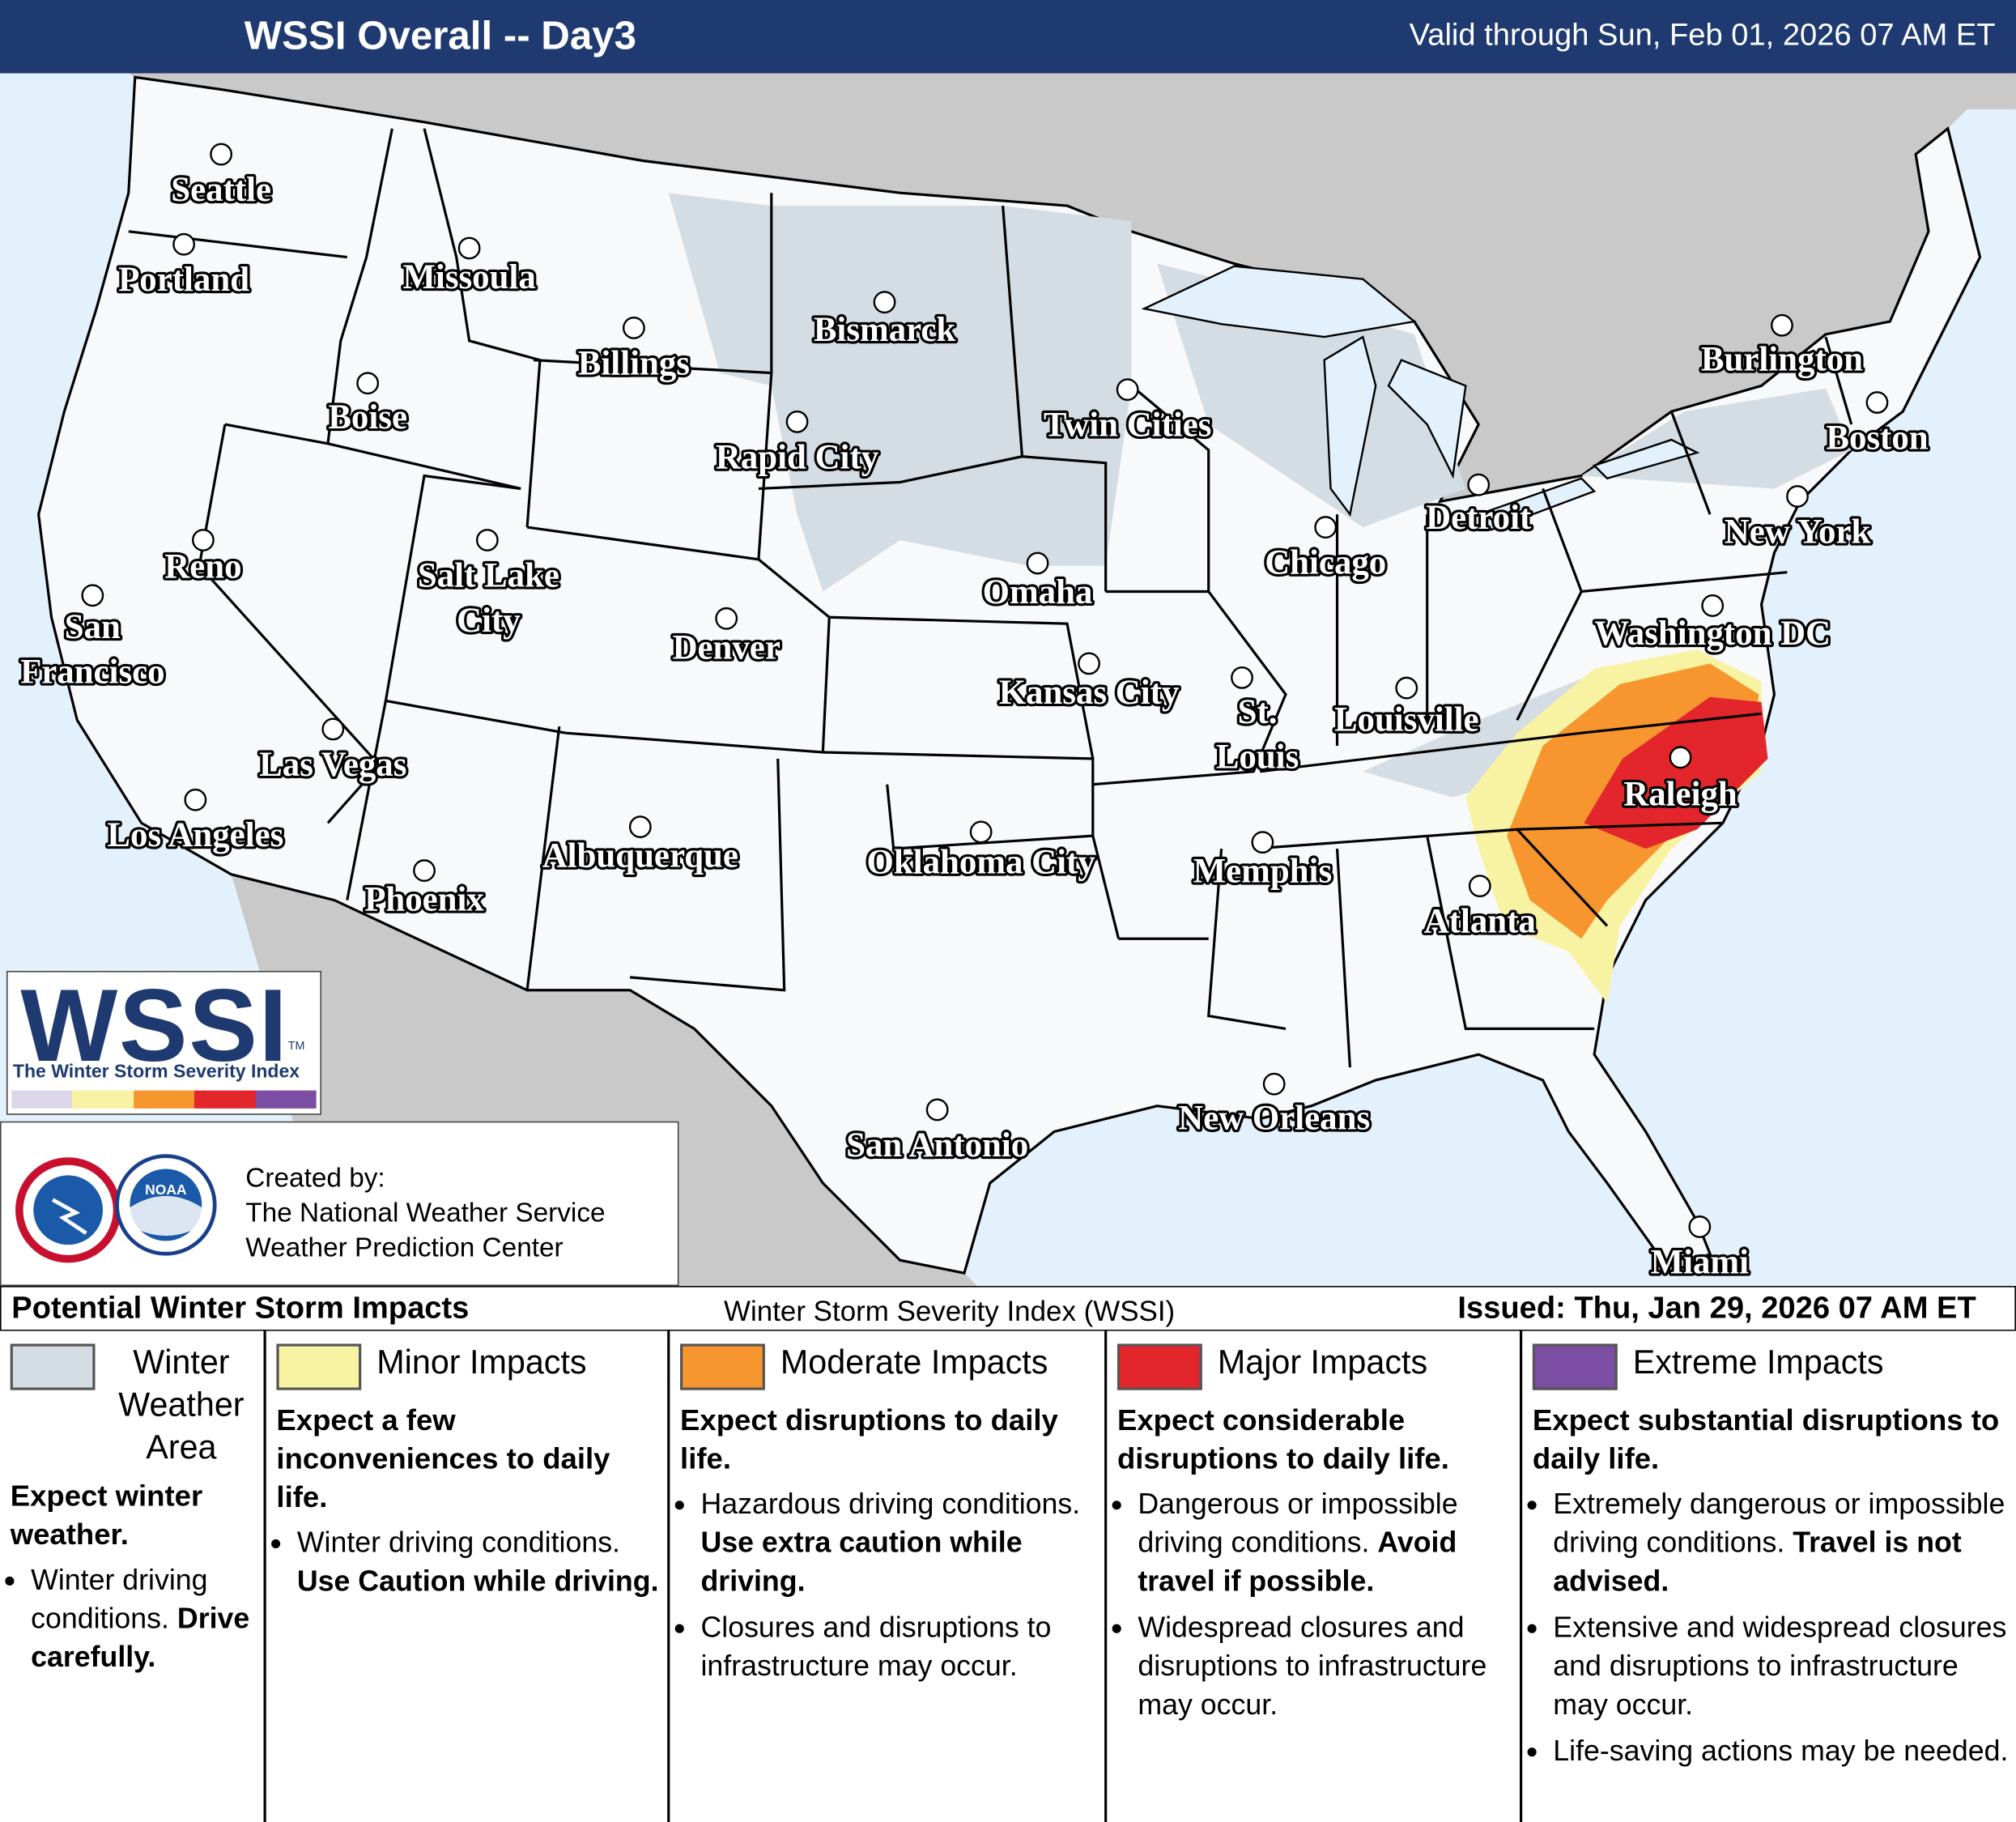 Image resolution: width=2016 pixels, height=1822 pixels. What do you see at coordinates (1325, 563) in the screenshot?
I see `city-label: Chicago` at bounding box center [1325, 563].